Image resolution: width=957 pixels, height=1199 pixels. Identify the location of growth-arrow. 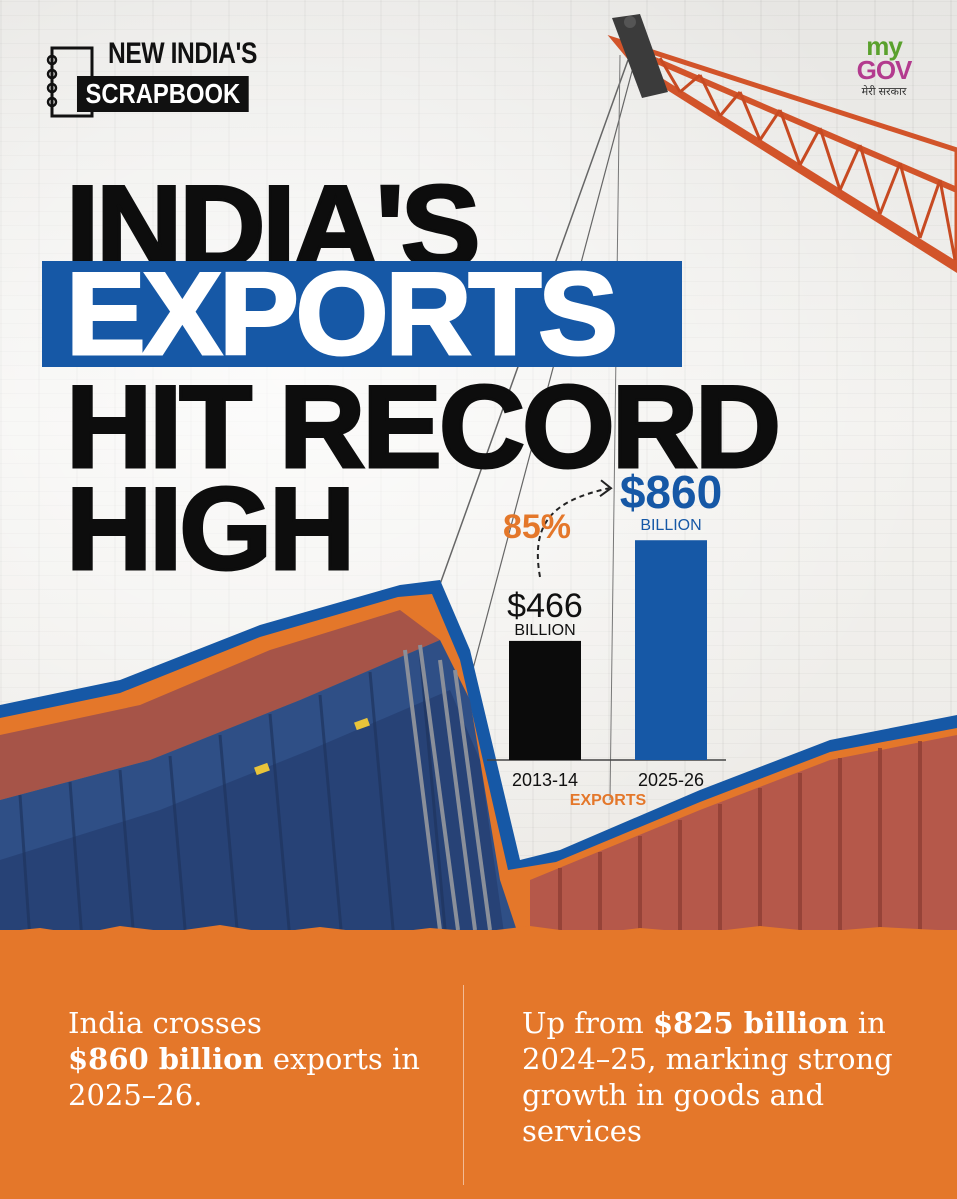
(573, 532).